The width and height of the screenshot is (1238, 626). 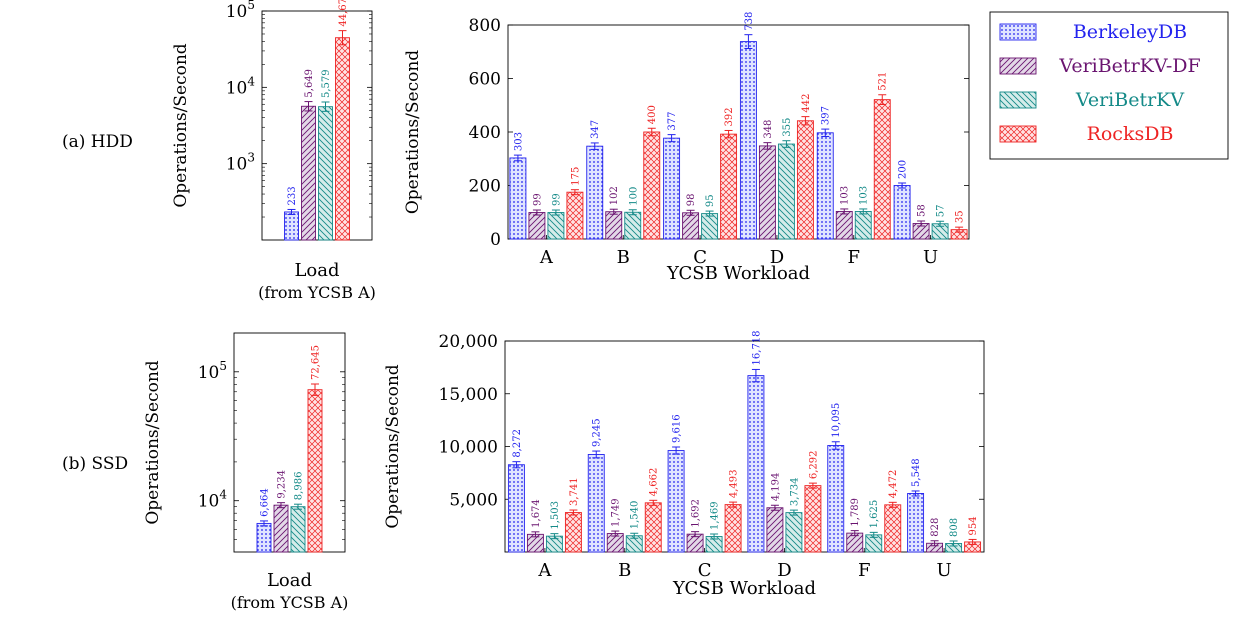 I want to click on data-label-veribetrkv: 1,469, so click(x=715, y=515).